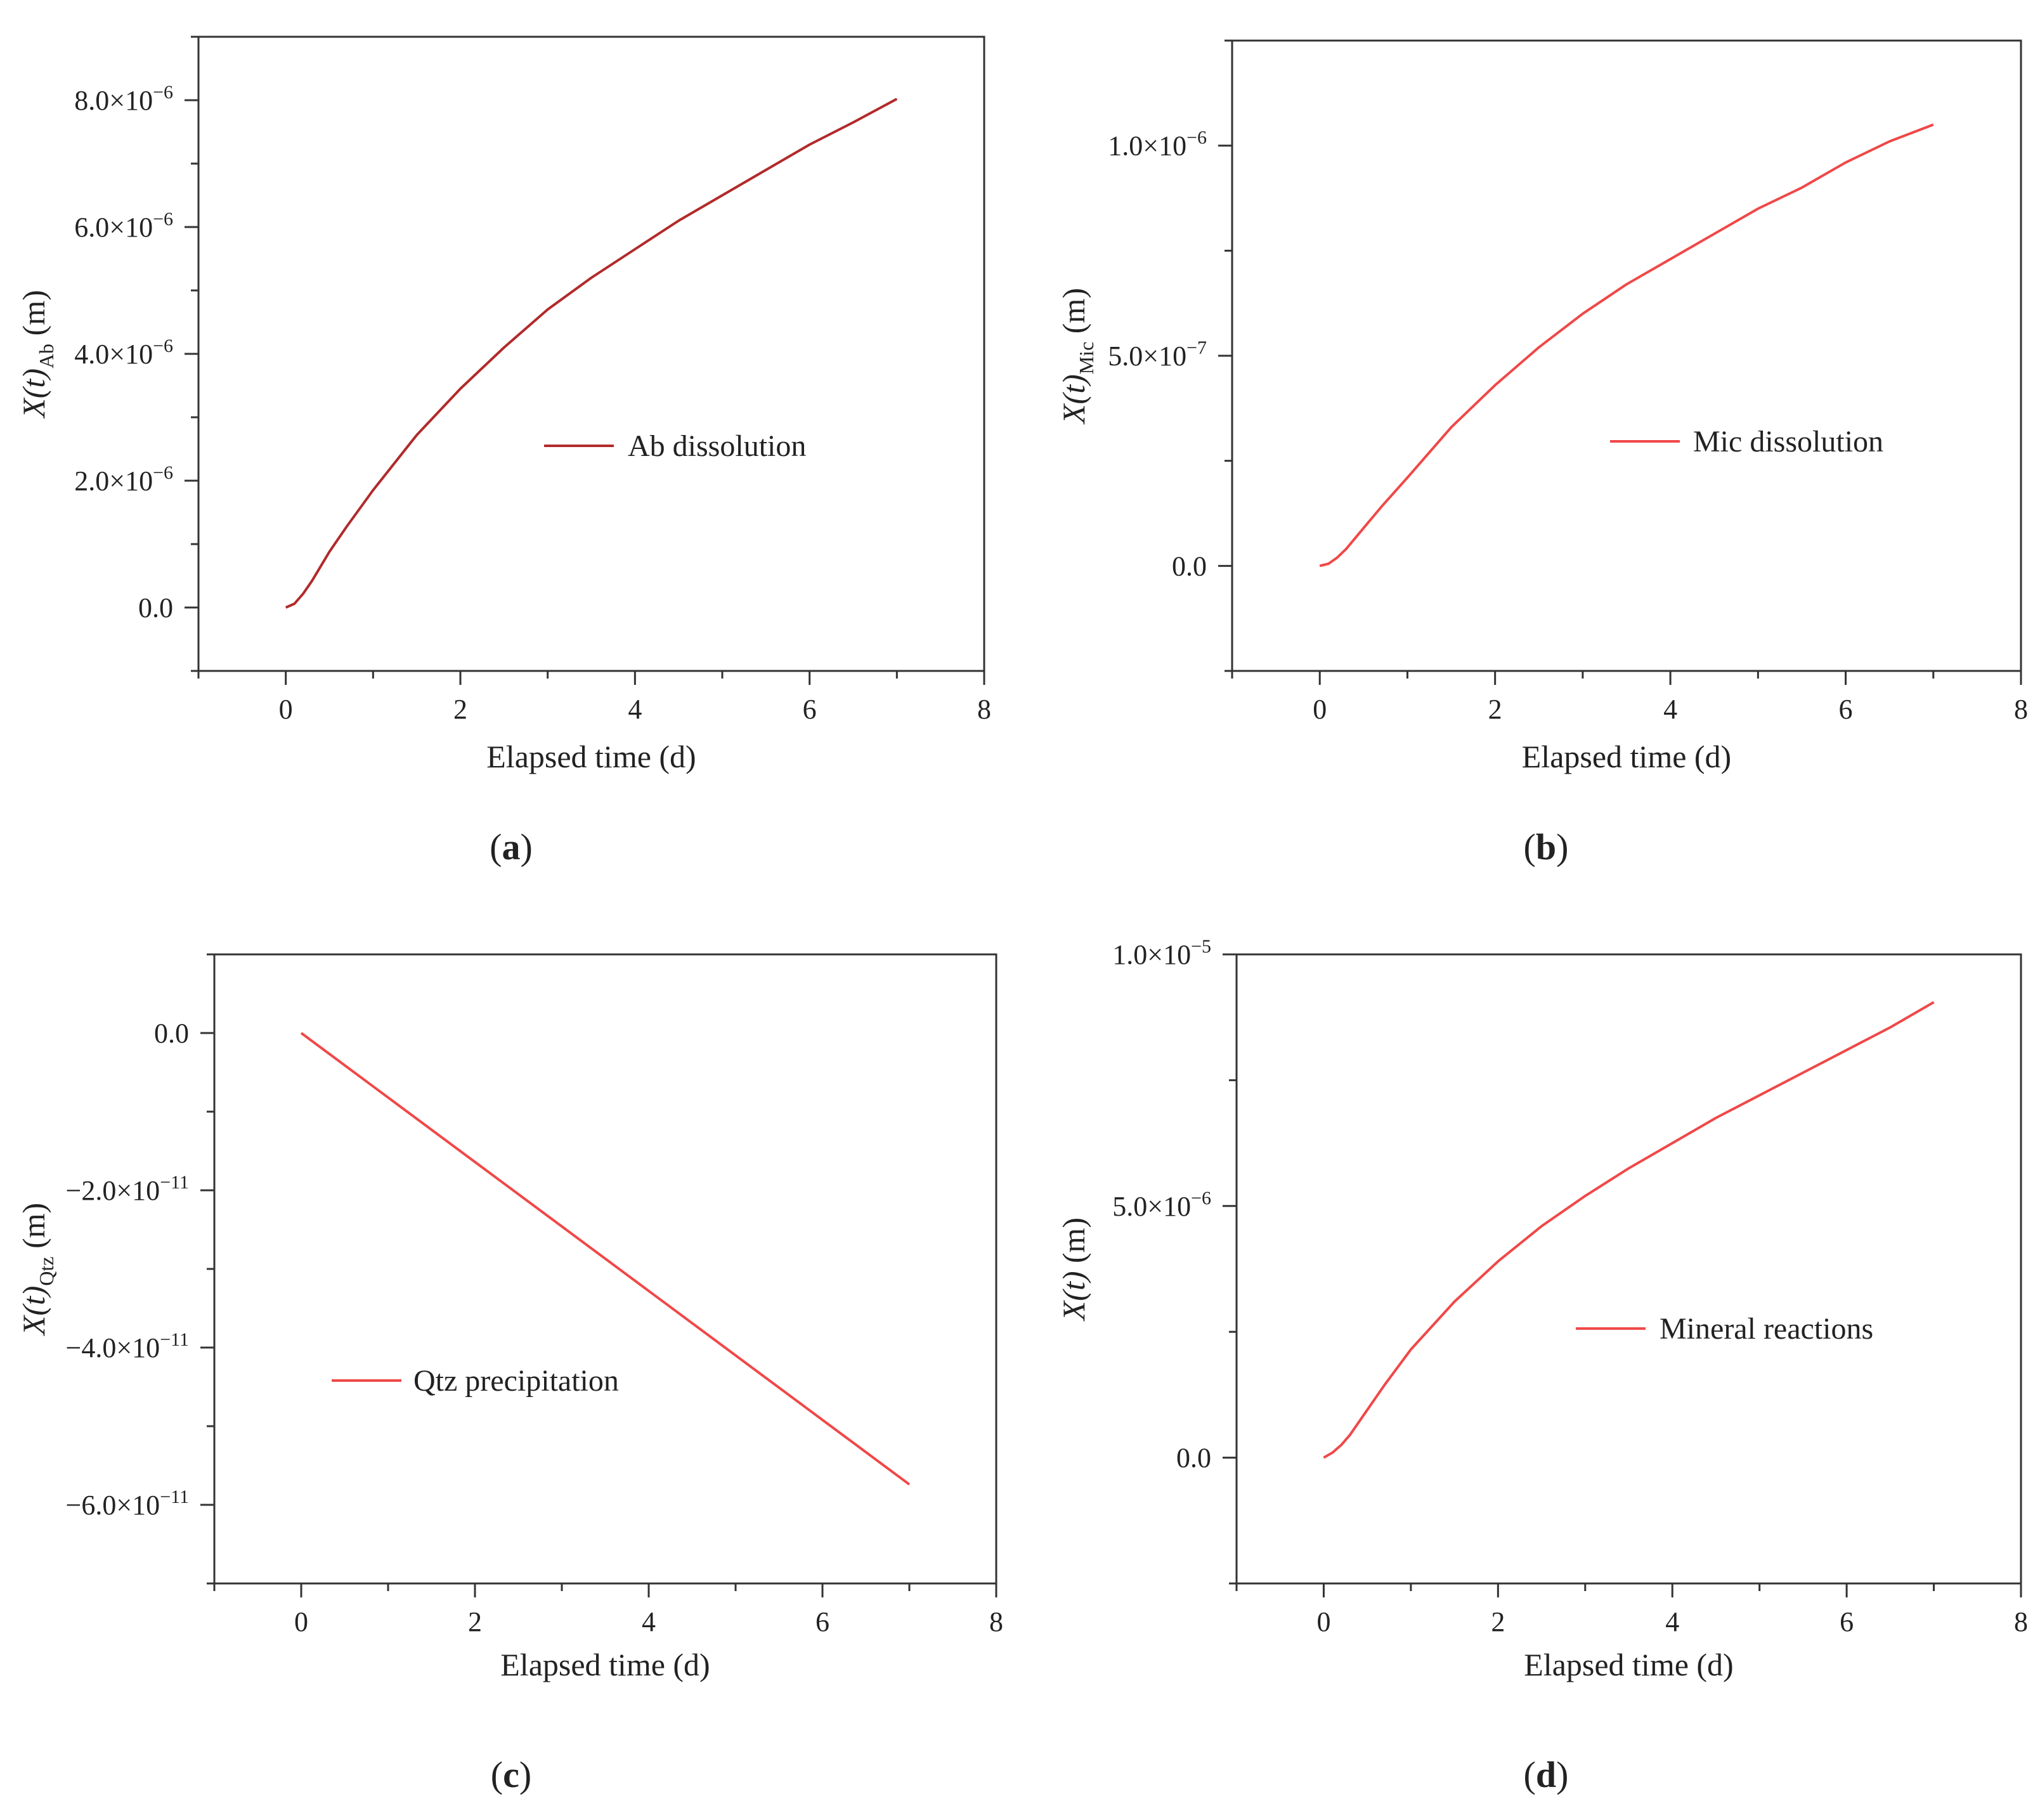 The height and width of the screenshot is (1820, 2040). What do you see at coordinates (127, 1346) in the screenshot?
I see `y-tick-label: −4.0×10⁻¹¹` at bounding box center [127, 1346].